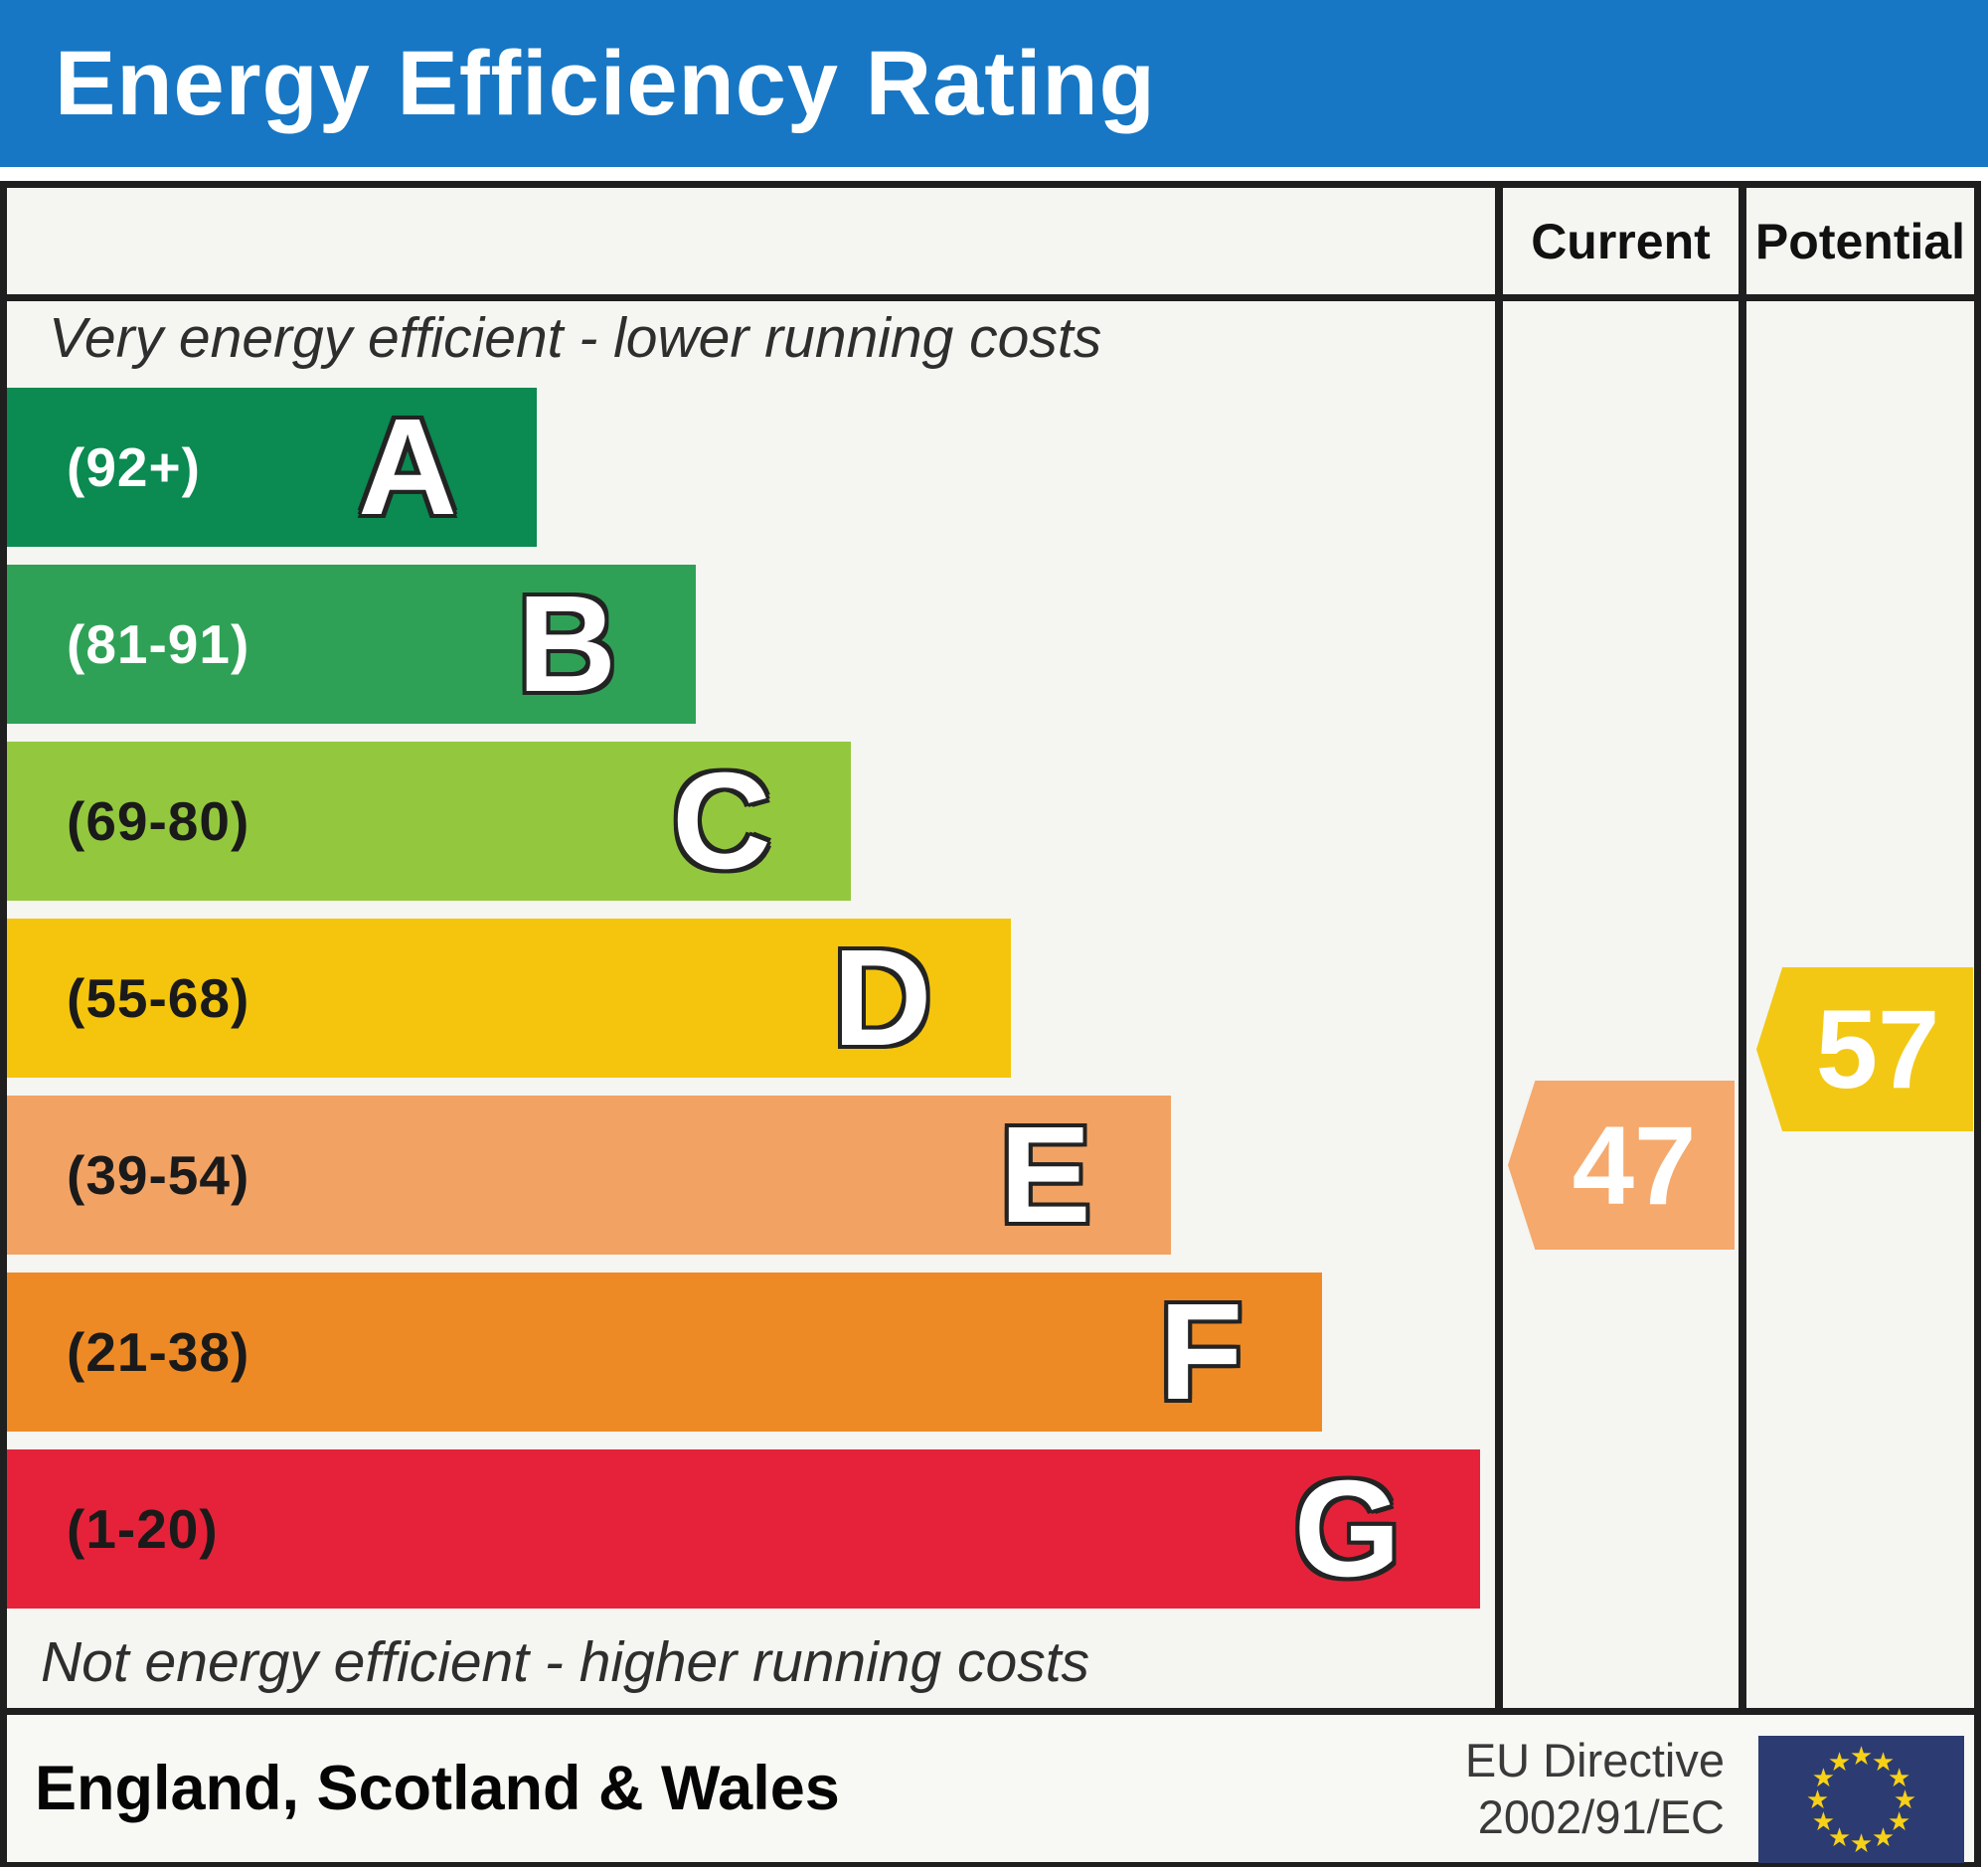 This screenshot has width=1988, height=1867. What do you see at coordinates (509, 998) in the screenshot?
I see `band-row-d: (55-68) D` at bounding box center [509, 998].